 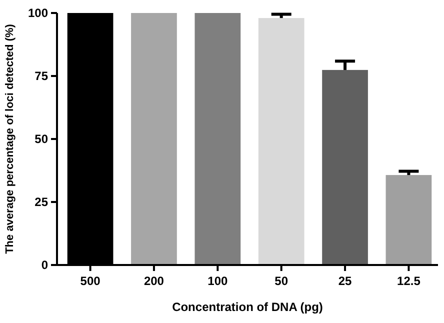 I want to click on y-tick-label: 0, so click(x=44, y=265).